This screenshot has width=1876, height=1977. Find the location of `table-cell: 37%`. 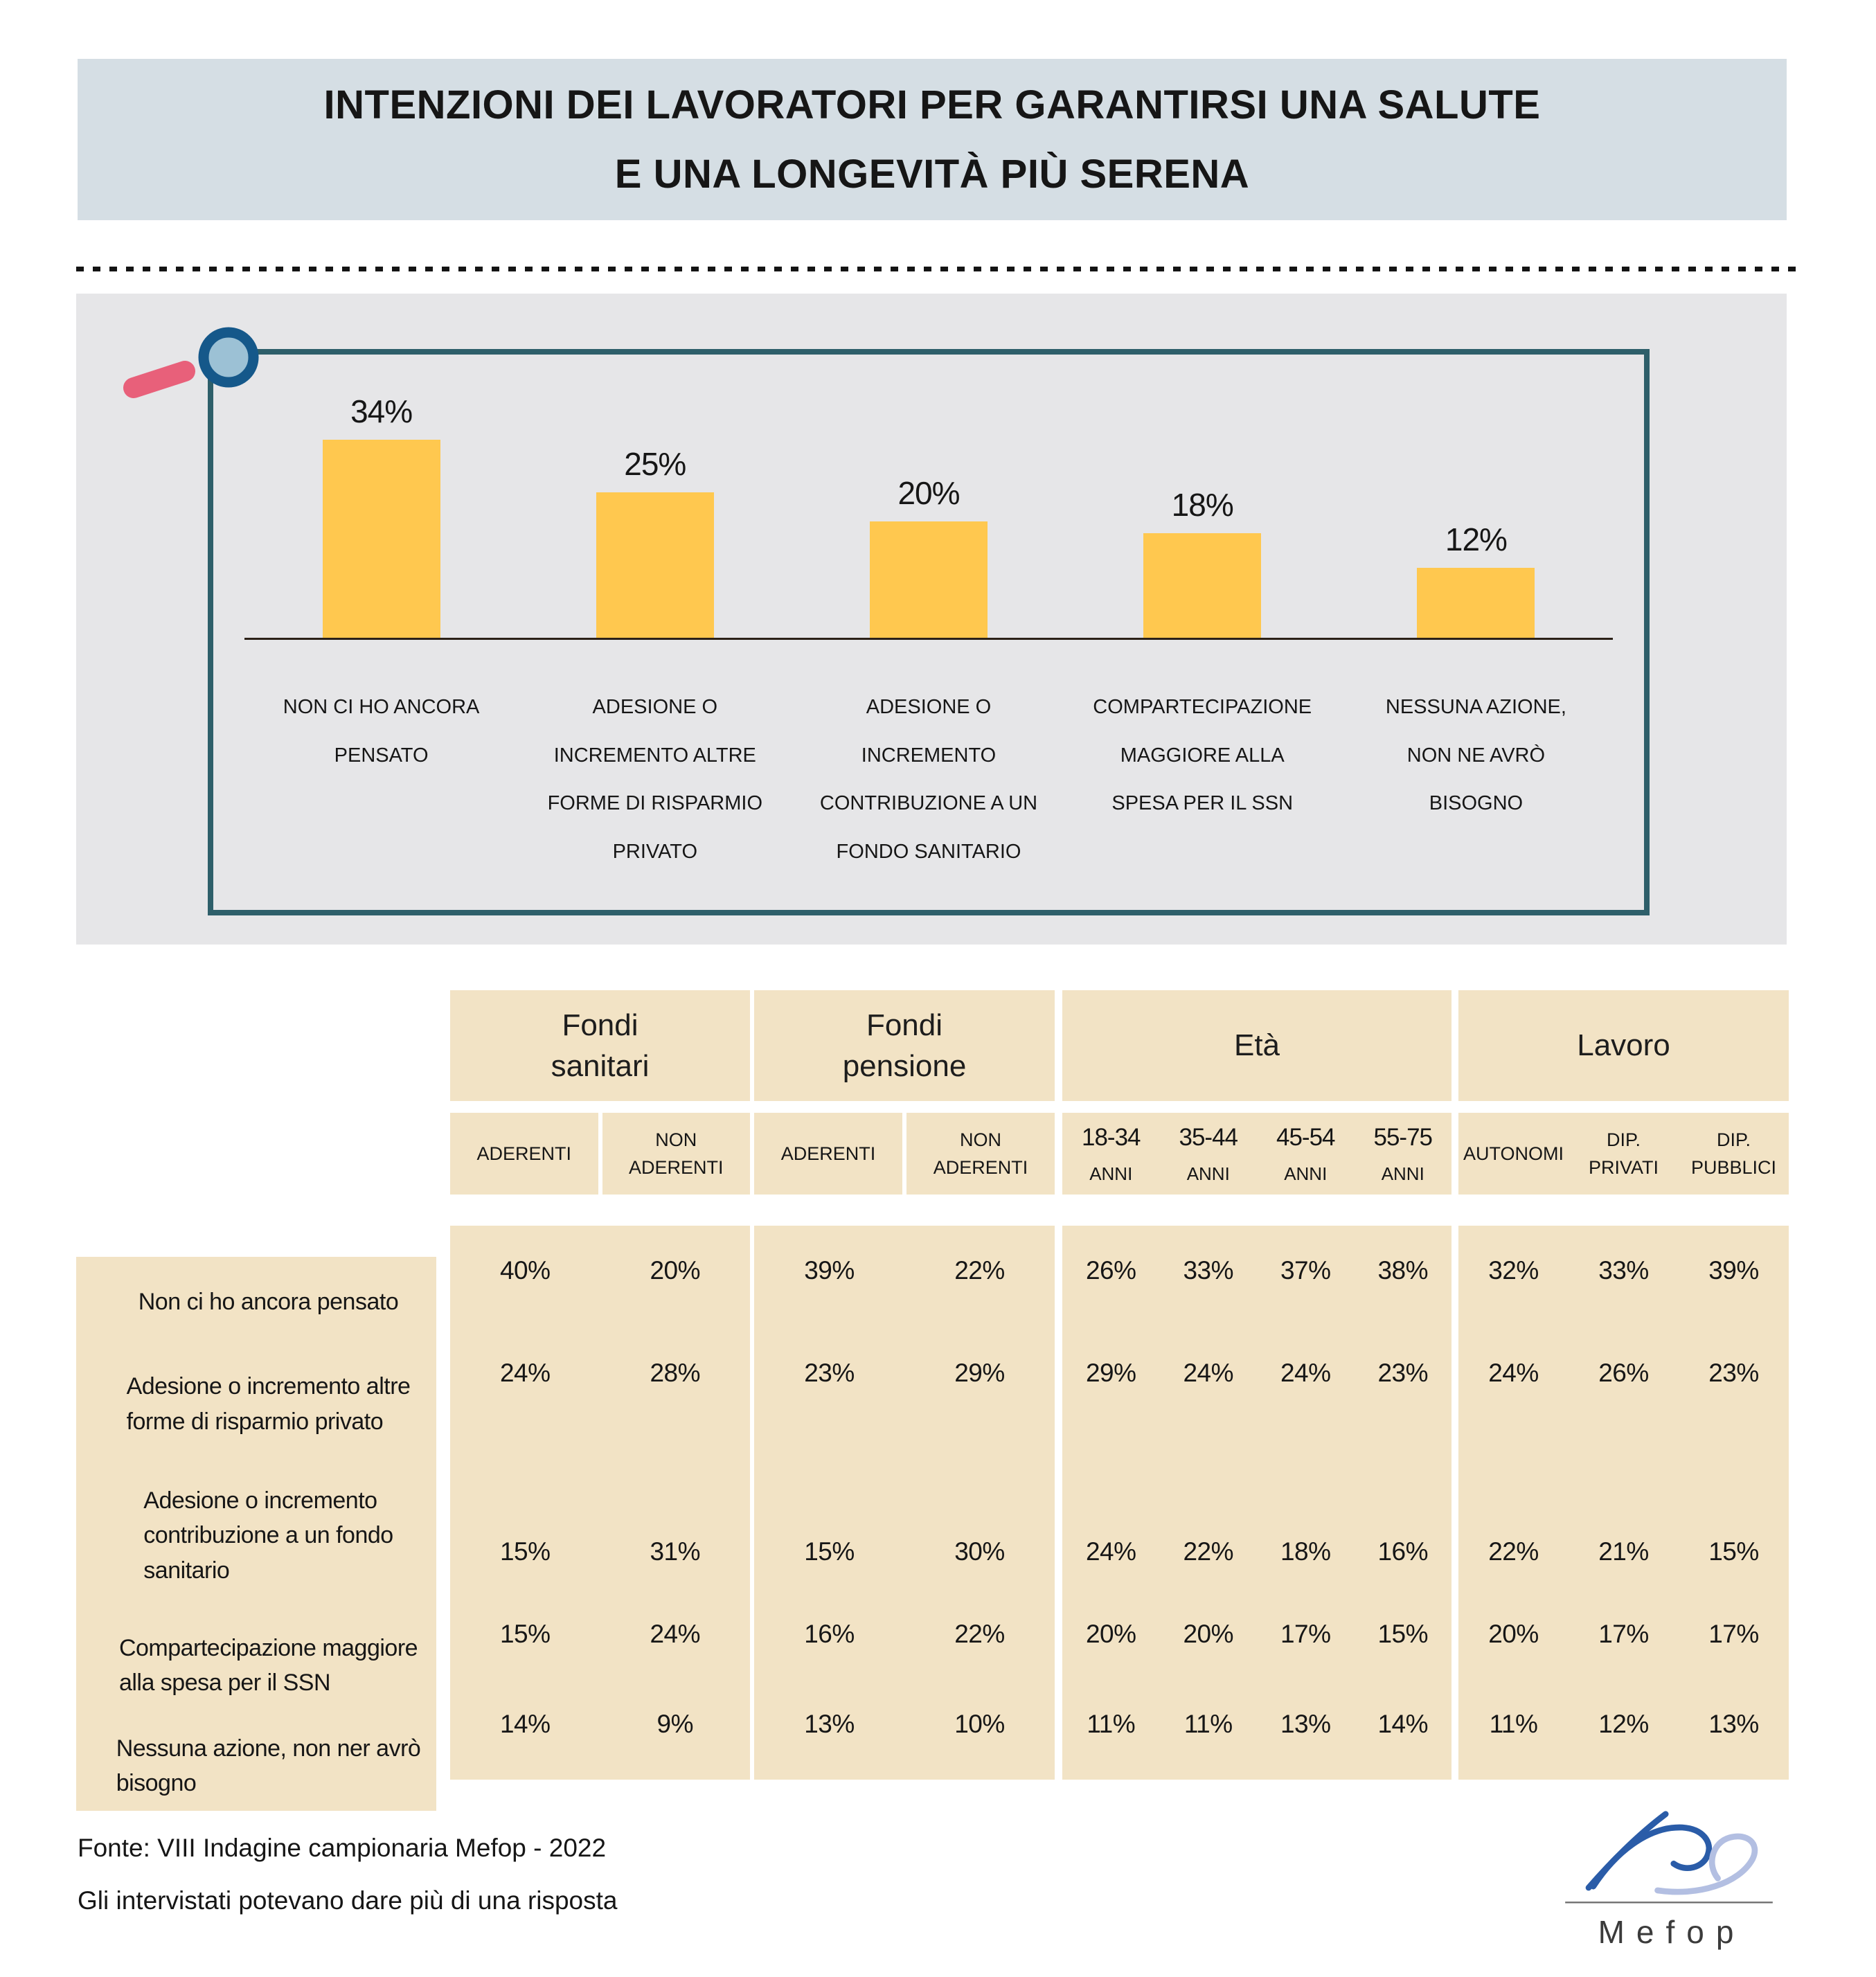

table-cell: 37% is located at coordinates (1305, 1270).